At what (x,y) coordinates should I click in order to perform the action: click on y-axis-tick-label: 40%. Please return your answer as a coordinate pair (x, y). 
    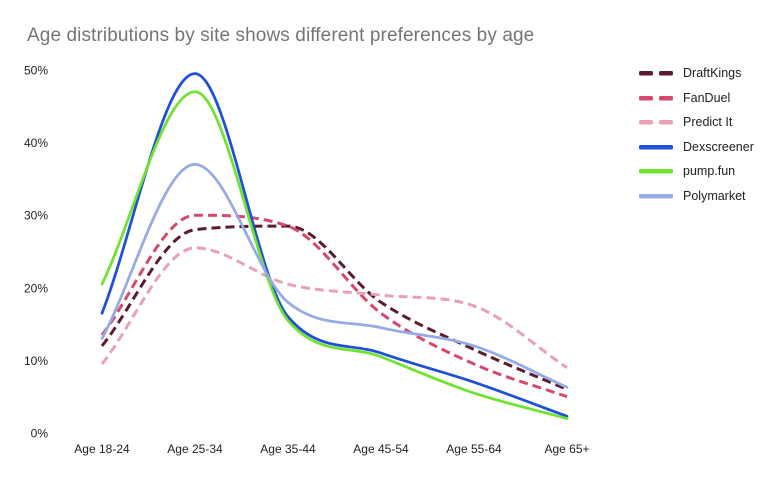
    Looking at the image, I should click on (36, 143).